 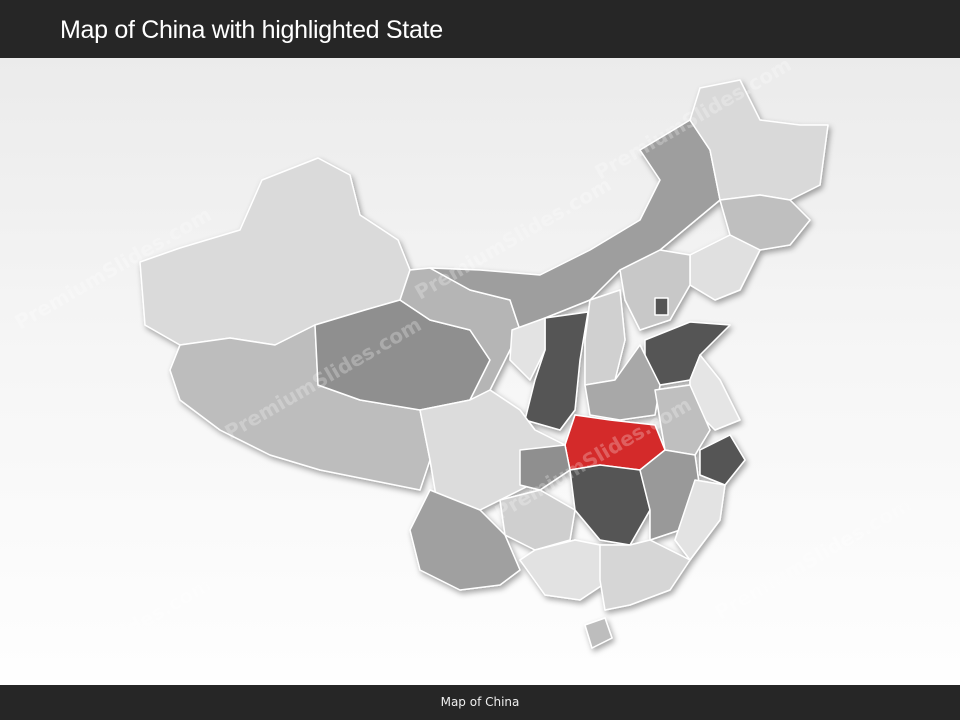 I want to click on region-fujian, so click(x=700, y=520).